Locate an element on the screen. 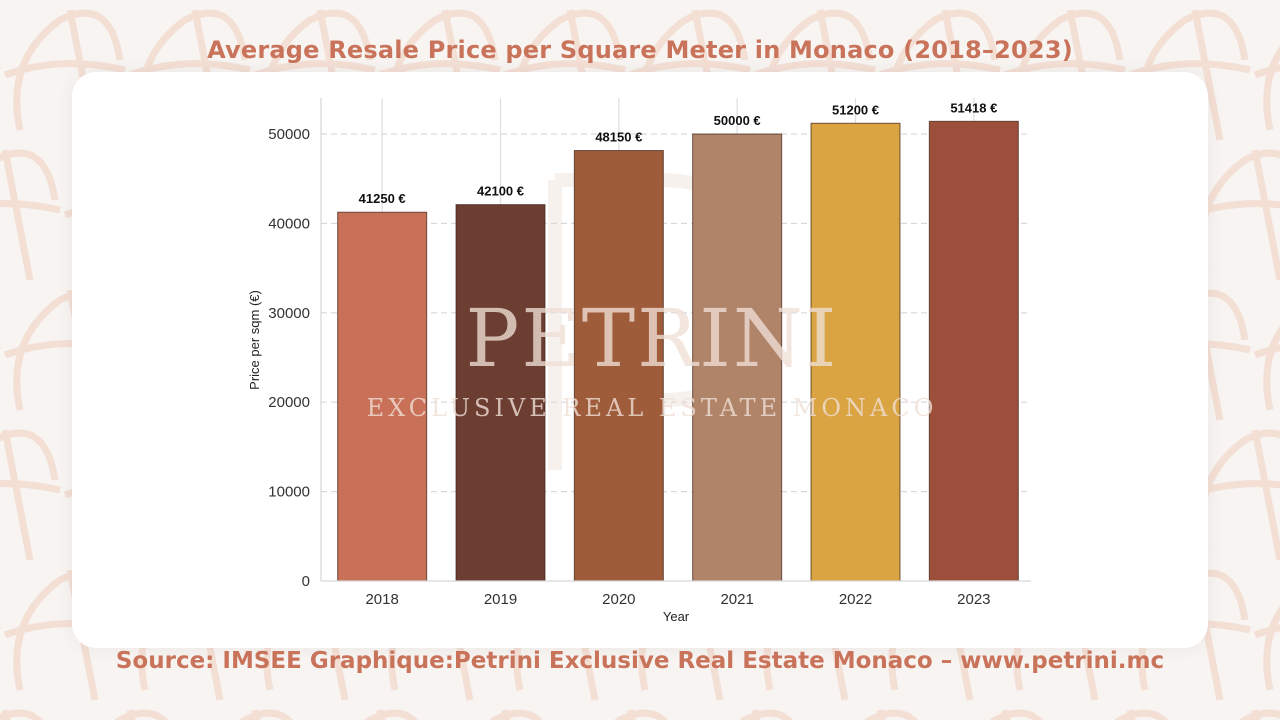 This screenshot has height=720, width=1280. x-tick-label: 2020 is located at coordinates (618, 599).